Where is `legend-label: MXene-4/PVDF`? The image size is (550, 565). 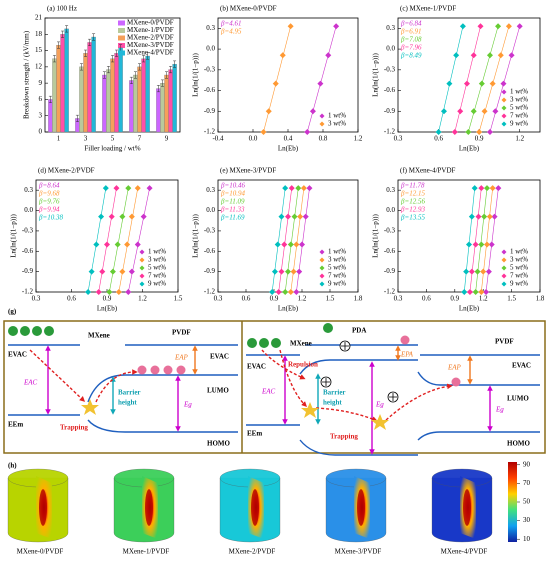 legend-label: MXene-4/PVDF is located at coordinates (150, 53).